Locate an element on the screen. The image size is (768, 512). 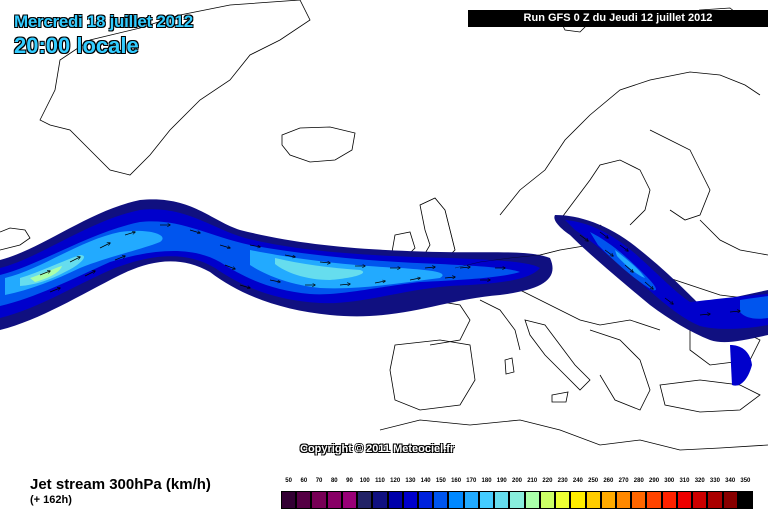
legend-label: 270 is located at coordinates (623, 481).